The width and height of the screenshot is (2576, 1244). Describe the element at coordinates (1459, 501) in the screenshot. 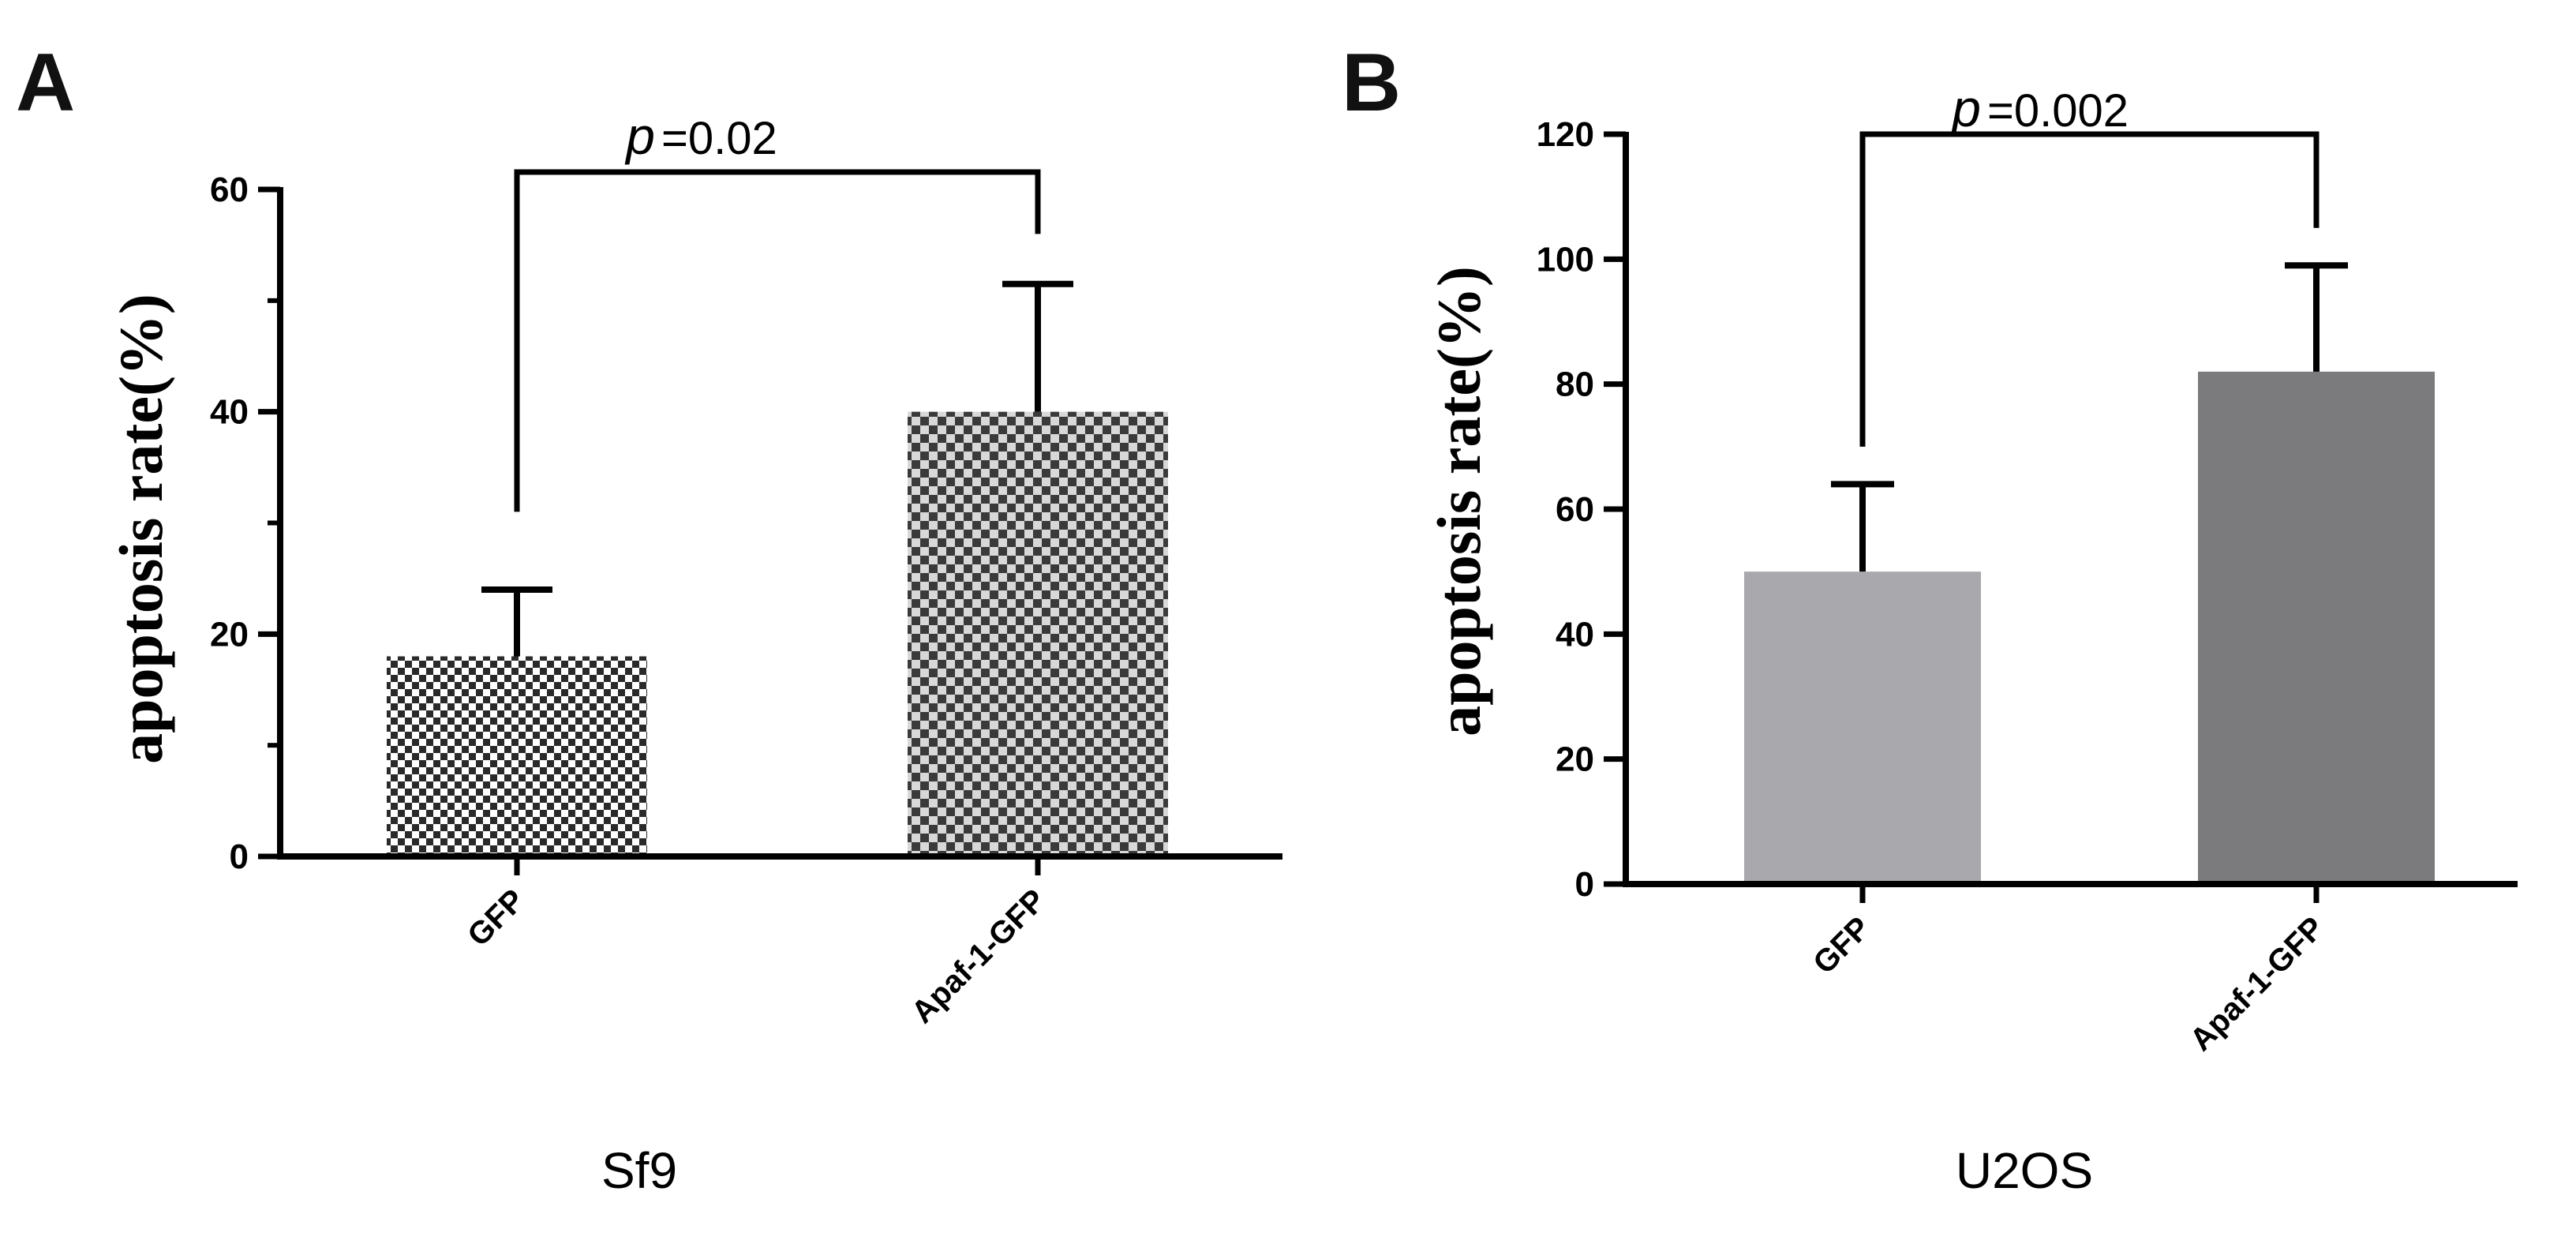

I see `panel-b-ylabel: apoptosis rate(%)` at that location.